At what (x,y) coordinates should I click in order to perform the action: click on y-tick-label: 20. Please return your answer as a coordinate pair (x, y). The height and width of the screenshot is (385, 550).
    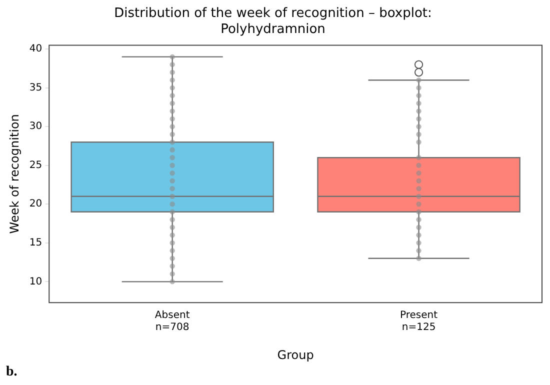
    Looking at the image, I should click on (35, 204).